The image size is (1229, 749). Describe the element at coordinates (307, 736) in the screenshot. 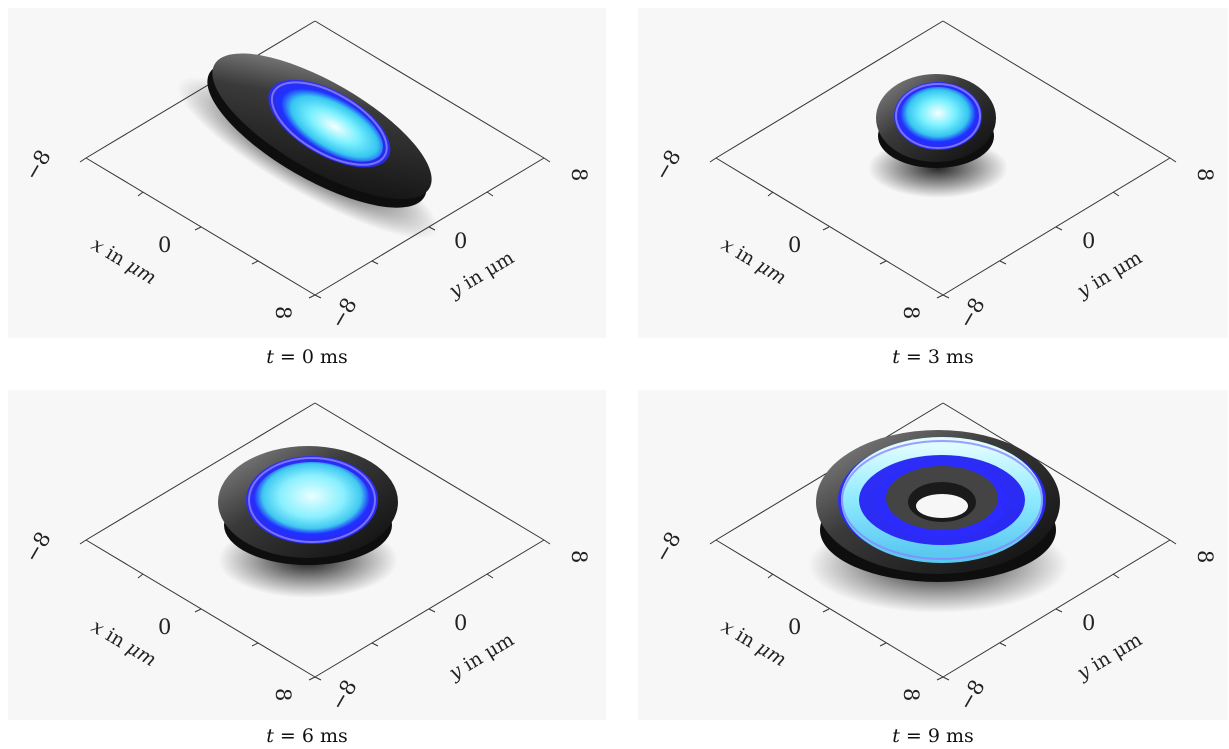

I see `caption-t6: t = 6 ms` at that location.